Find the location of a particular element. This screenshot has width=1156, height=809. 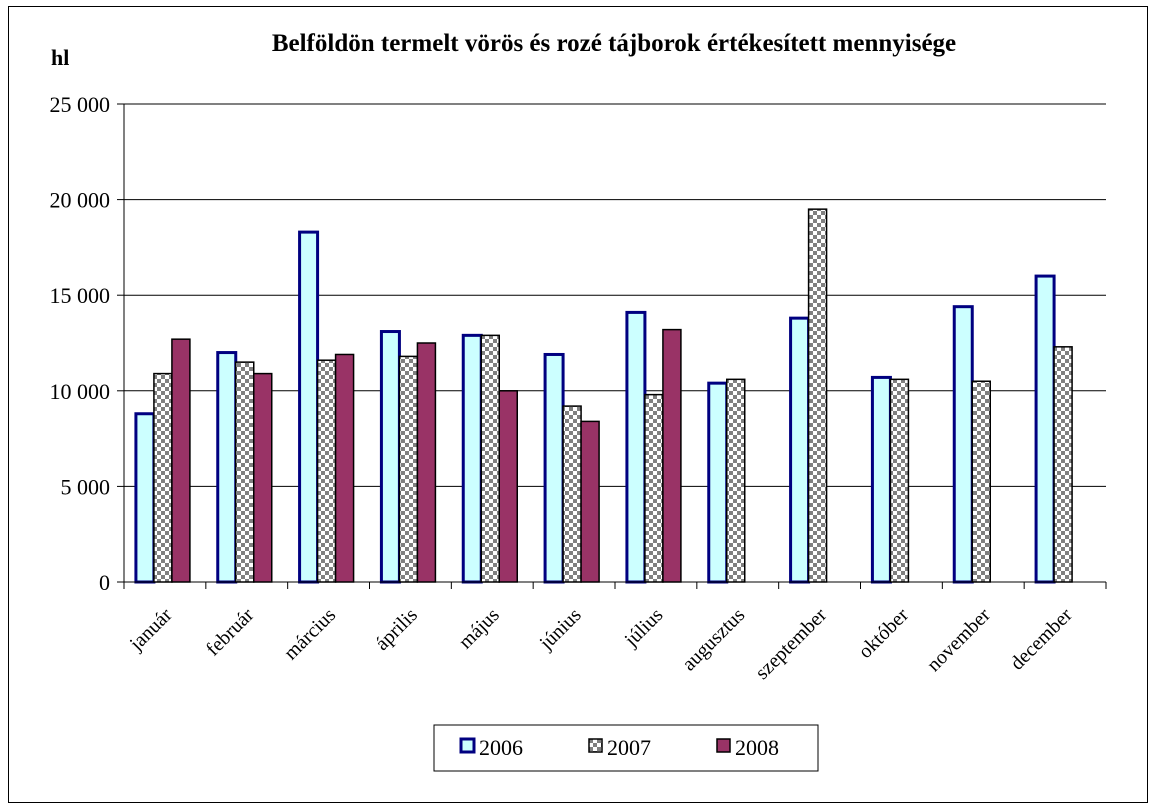

bar-2006-október is located at coordinates (881, 479).